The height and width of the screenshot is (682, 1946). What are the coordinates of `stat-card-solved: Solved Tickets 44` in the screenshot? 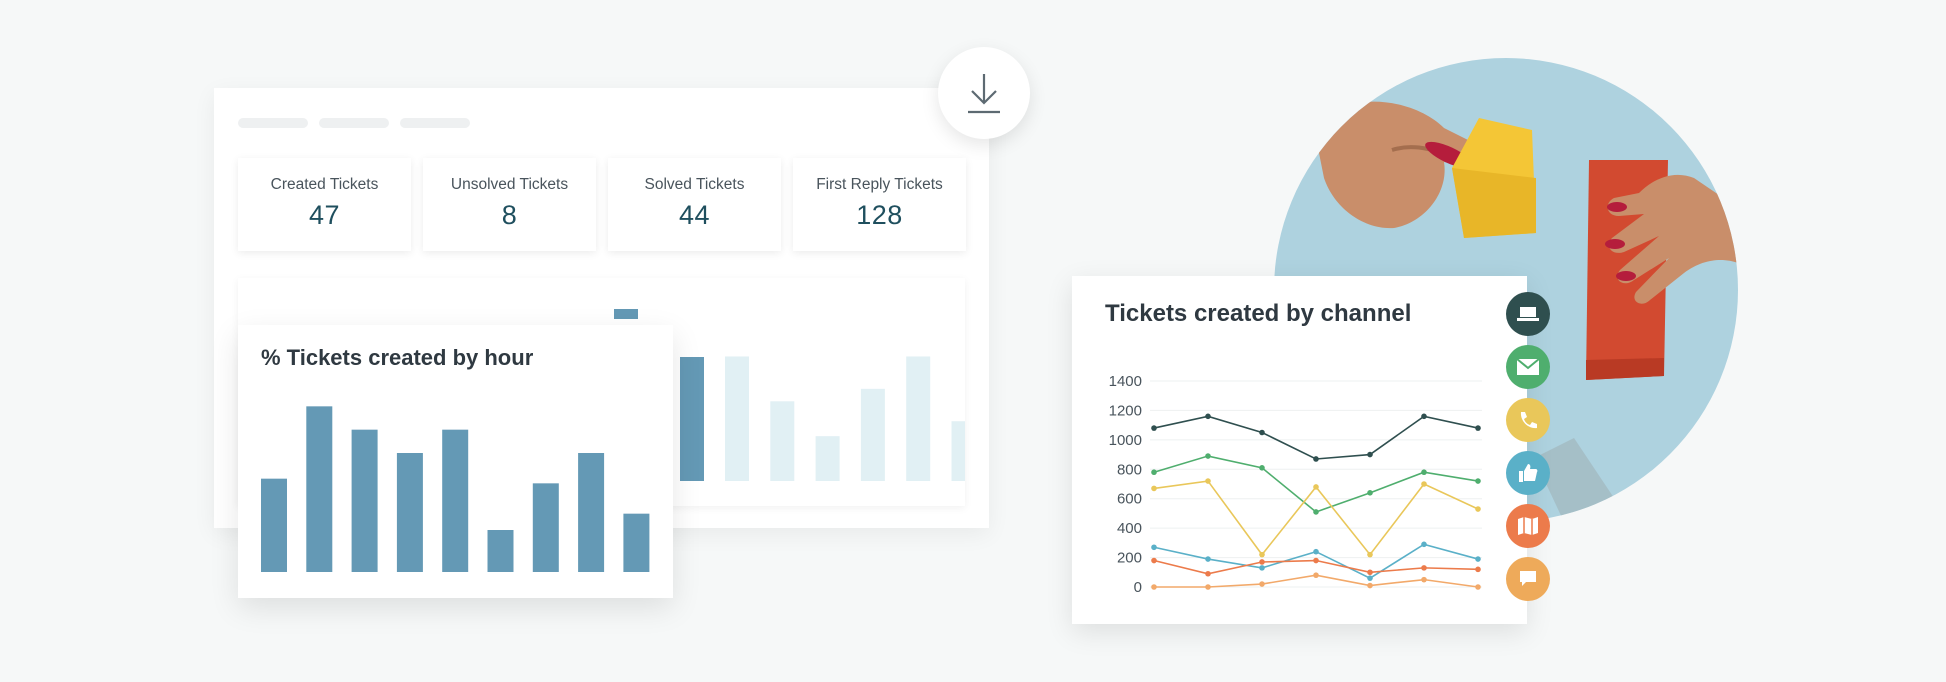 It's located at (694, 204).